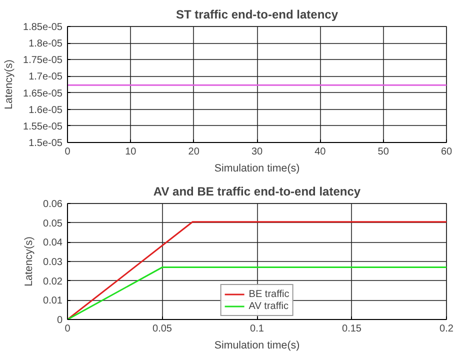 This screenshot has width=474, height=355. I want to click on x-tick-label: 50, so click(384, 152).